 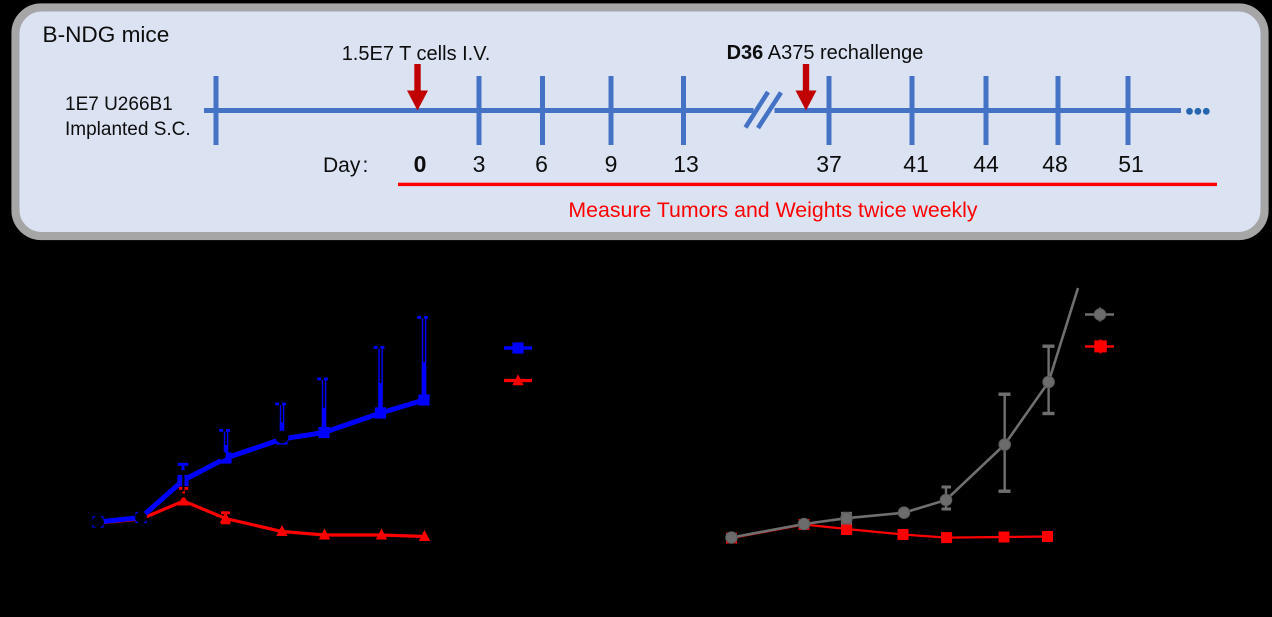 I want to click on svg-text: B-NDG mice, so click(x=106, y=34).